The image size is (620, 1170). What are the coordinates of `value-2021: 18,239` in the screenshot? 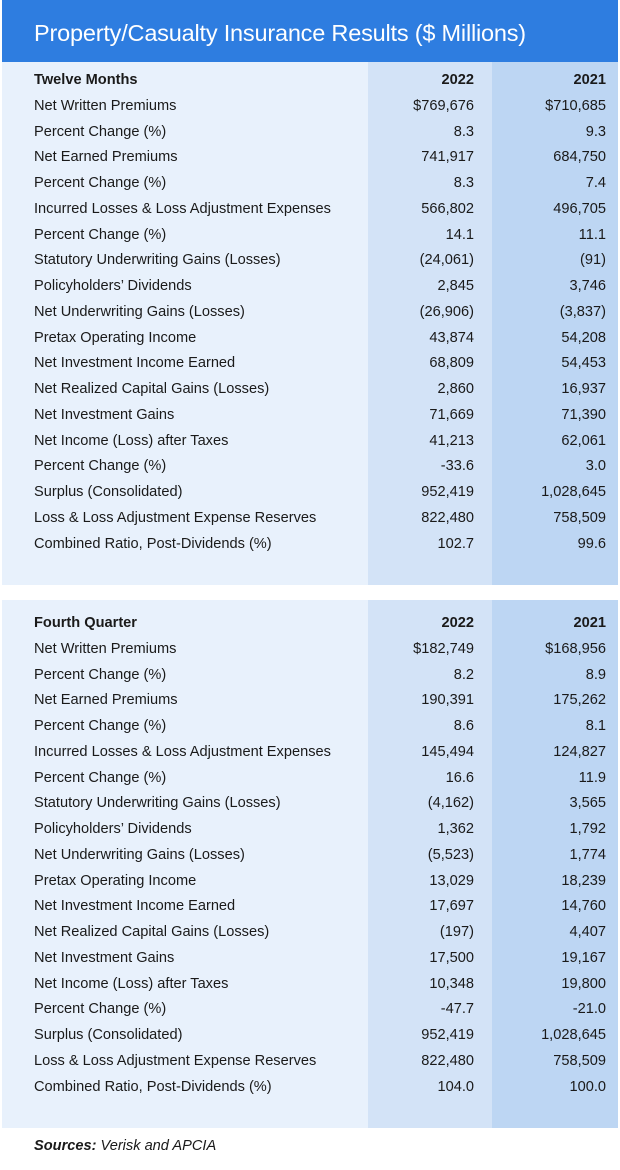 It's located at (583, 880).